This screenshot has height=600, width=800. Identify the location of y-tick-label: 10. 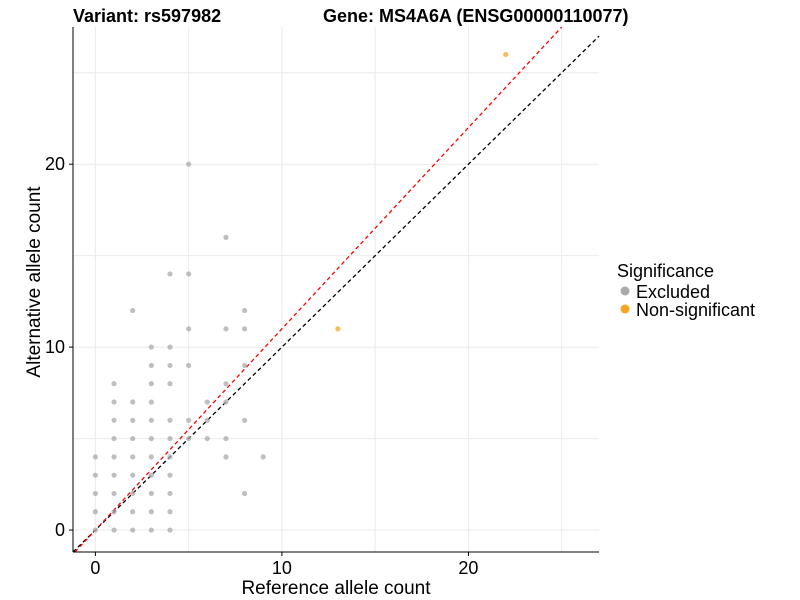
(55, 347).